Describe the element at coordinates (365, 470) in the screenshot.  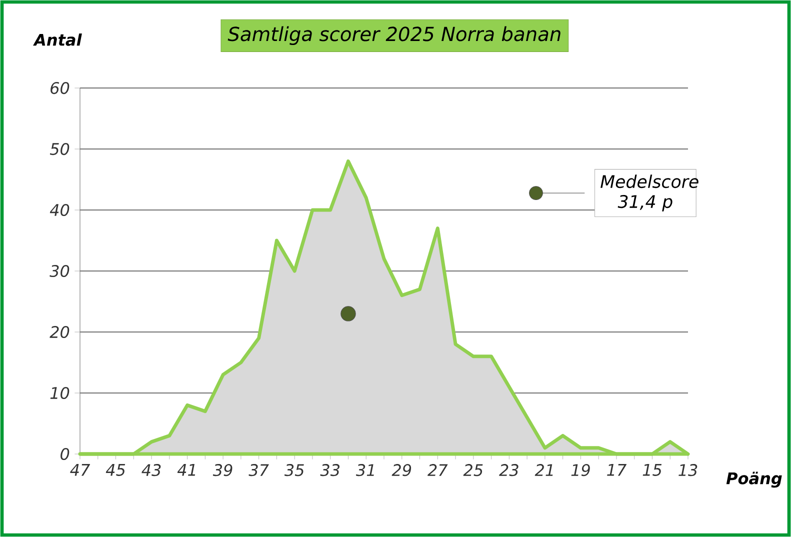
I see `x-tick-label: 31` at that location.